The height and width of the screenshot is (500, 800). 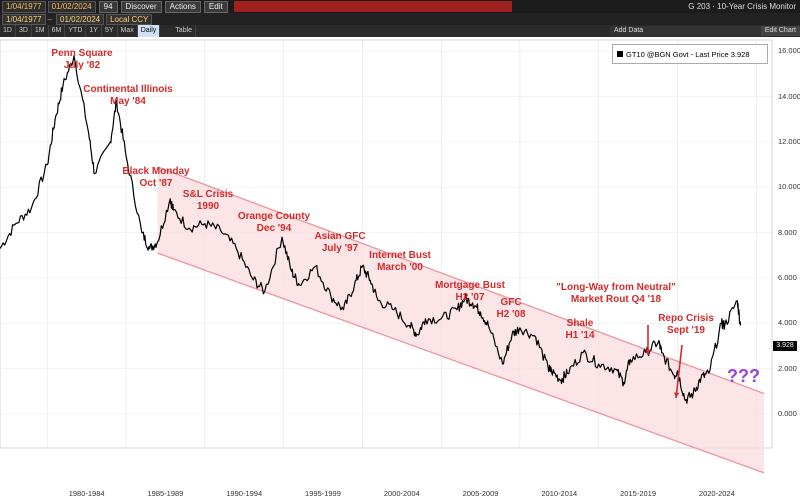 I want to click on crisis-annotation: Internet Bust March '00, so click(x=400, y=262).